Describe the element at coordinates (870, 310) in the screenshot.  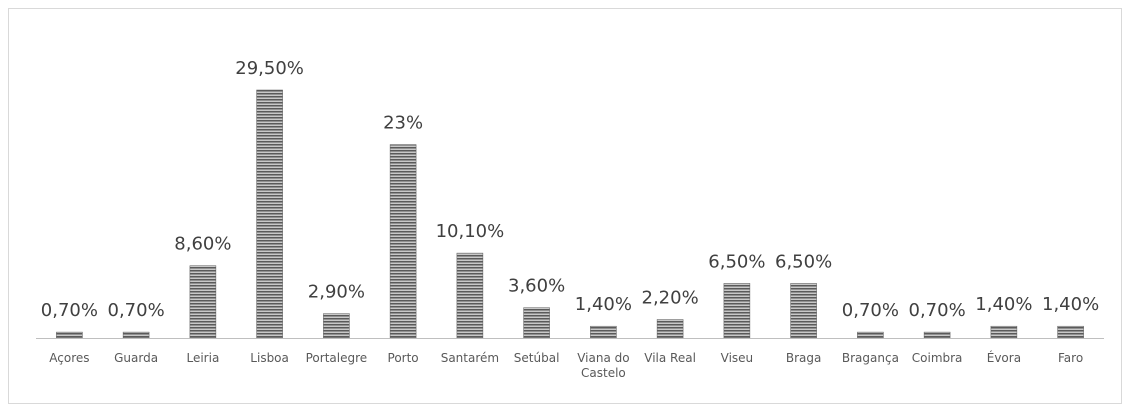
I see `data-label-12: 0,70%` at that location.